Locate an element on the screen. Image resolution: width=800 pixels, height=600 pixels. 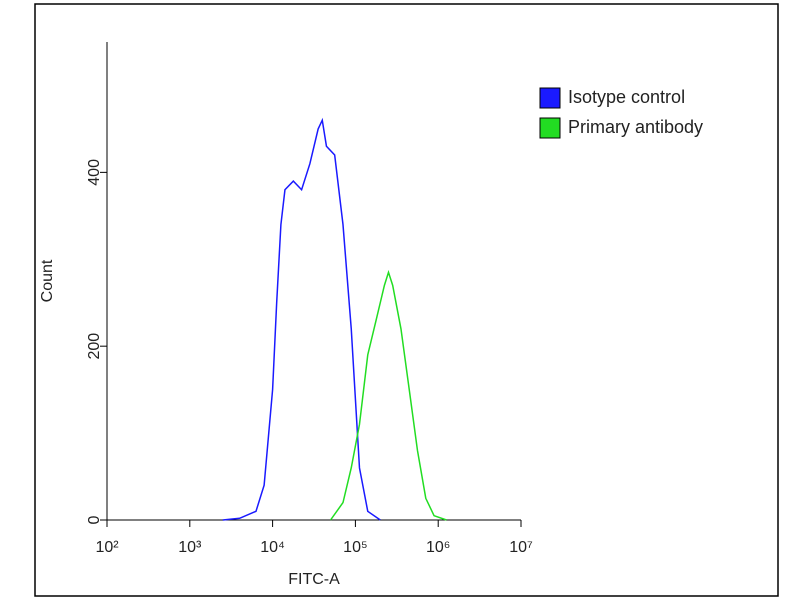
x-tick-label: 10² is located at coordinates (107, 547).